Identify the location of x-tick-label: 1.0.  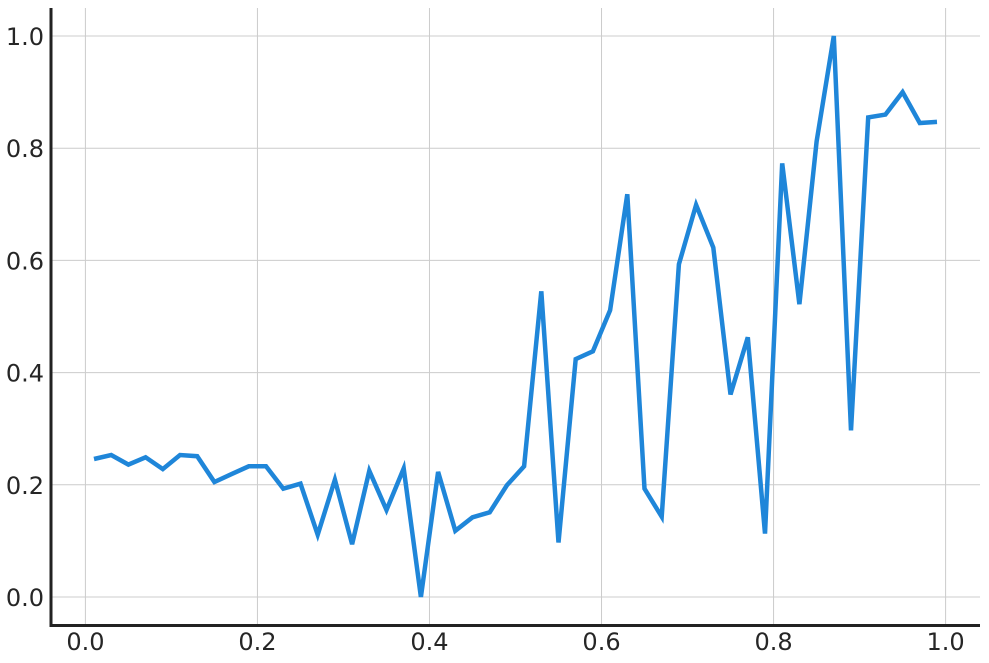
(946, 642).